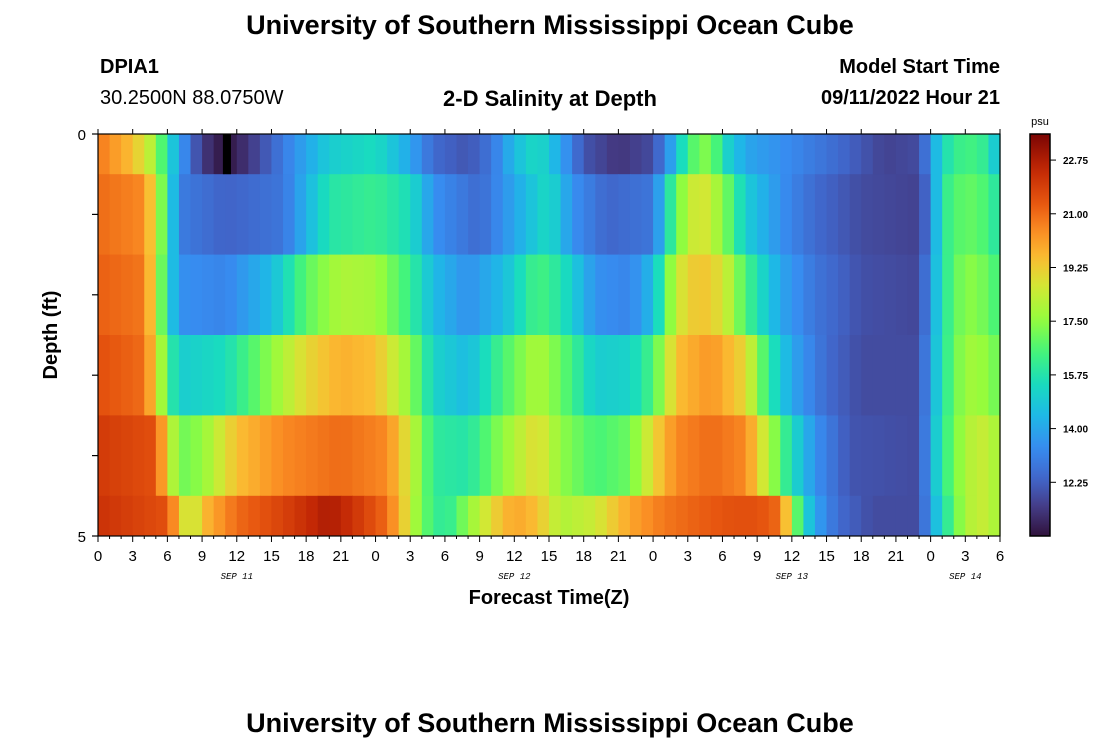  Describe the element at coordinates (792, 577) in the screenshot. I see `date-label: SEP 13` at that location.